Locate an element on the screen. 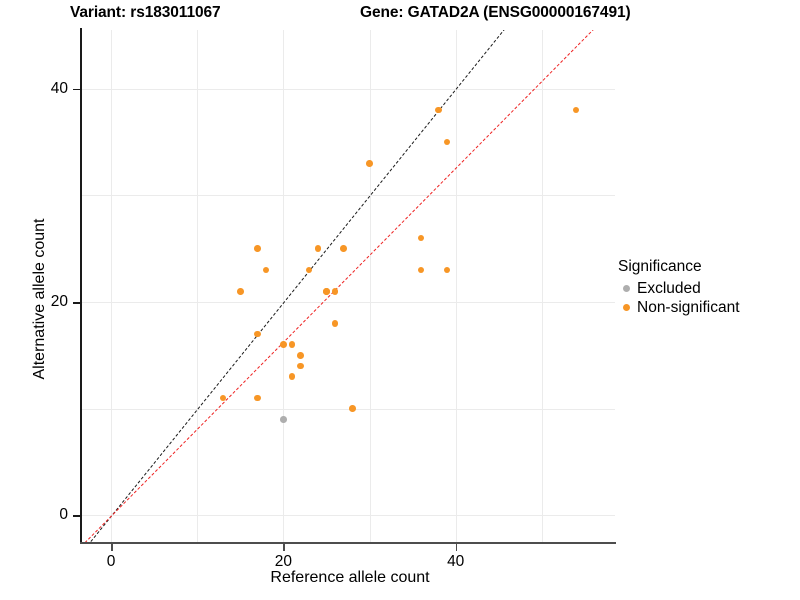 Image resolution: width=800 pixels, height=600 pixels. y-tick-label: 20 is located at coordinates (59, 301).